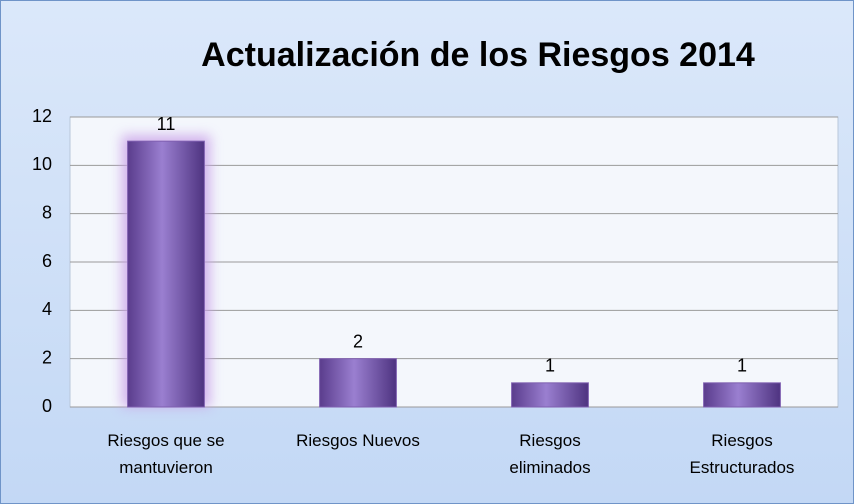 This screenshot has width=854, height=504. What do you see at coordinates (47, 261) in the screenshot?
I see `y-tick-label: 6` at bounding box center [47, 261].